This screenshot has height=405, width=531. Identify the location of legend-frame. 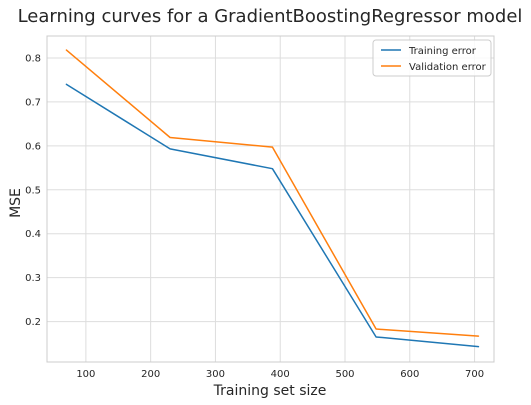
(432, 58).